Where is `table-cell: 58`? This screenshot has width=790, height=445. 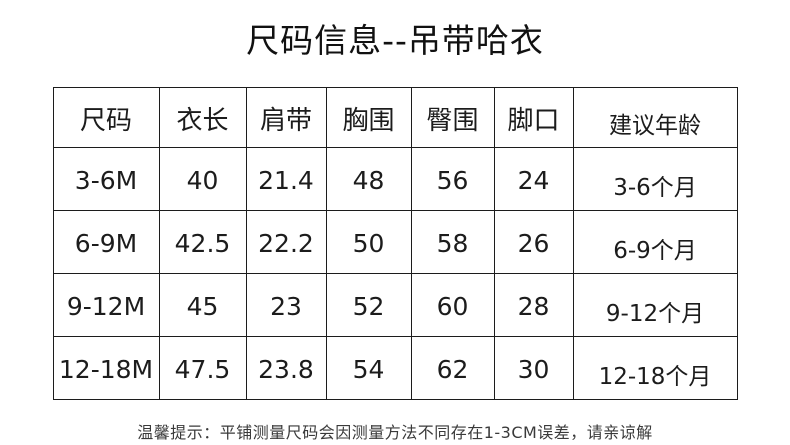 table-cell: 58 is located at coordinates (452, 241).